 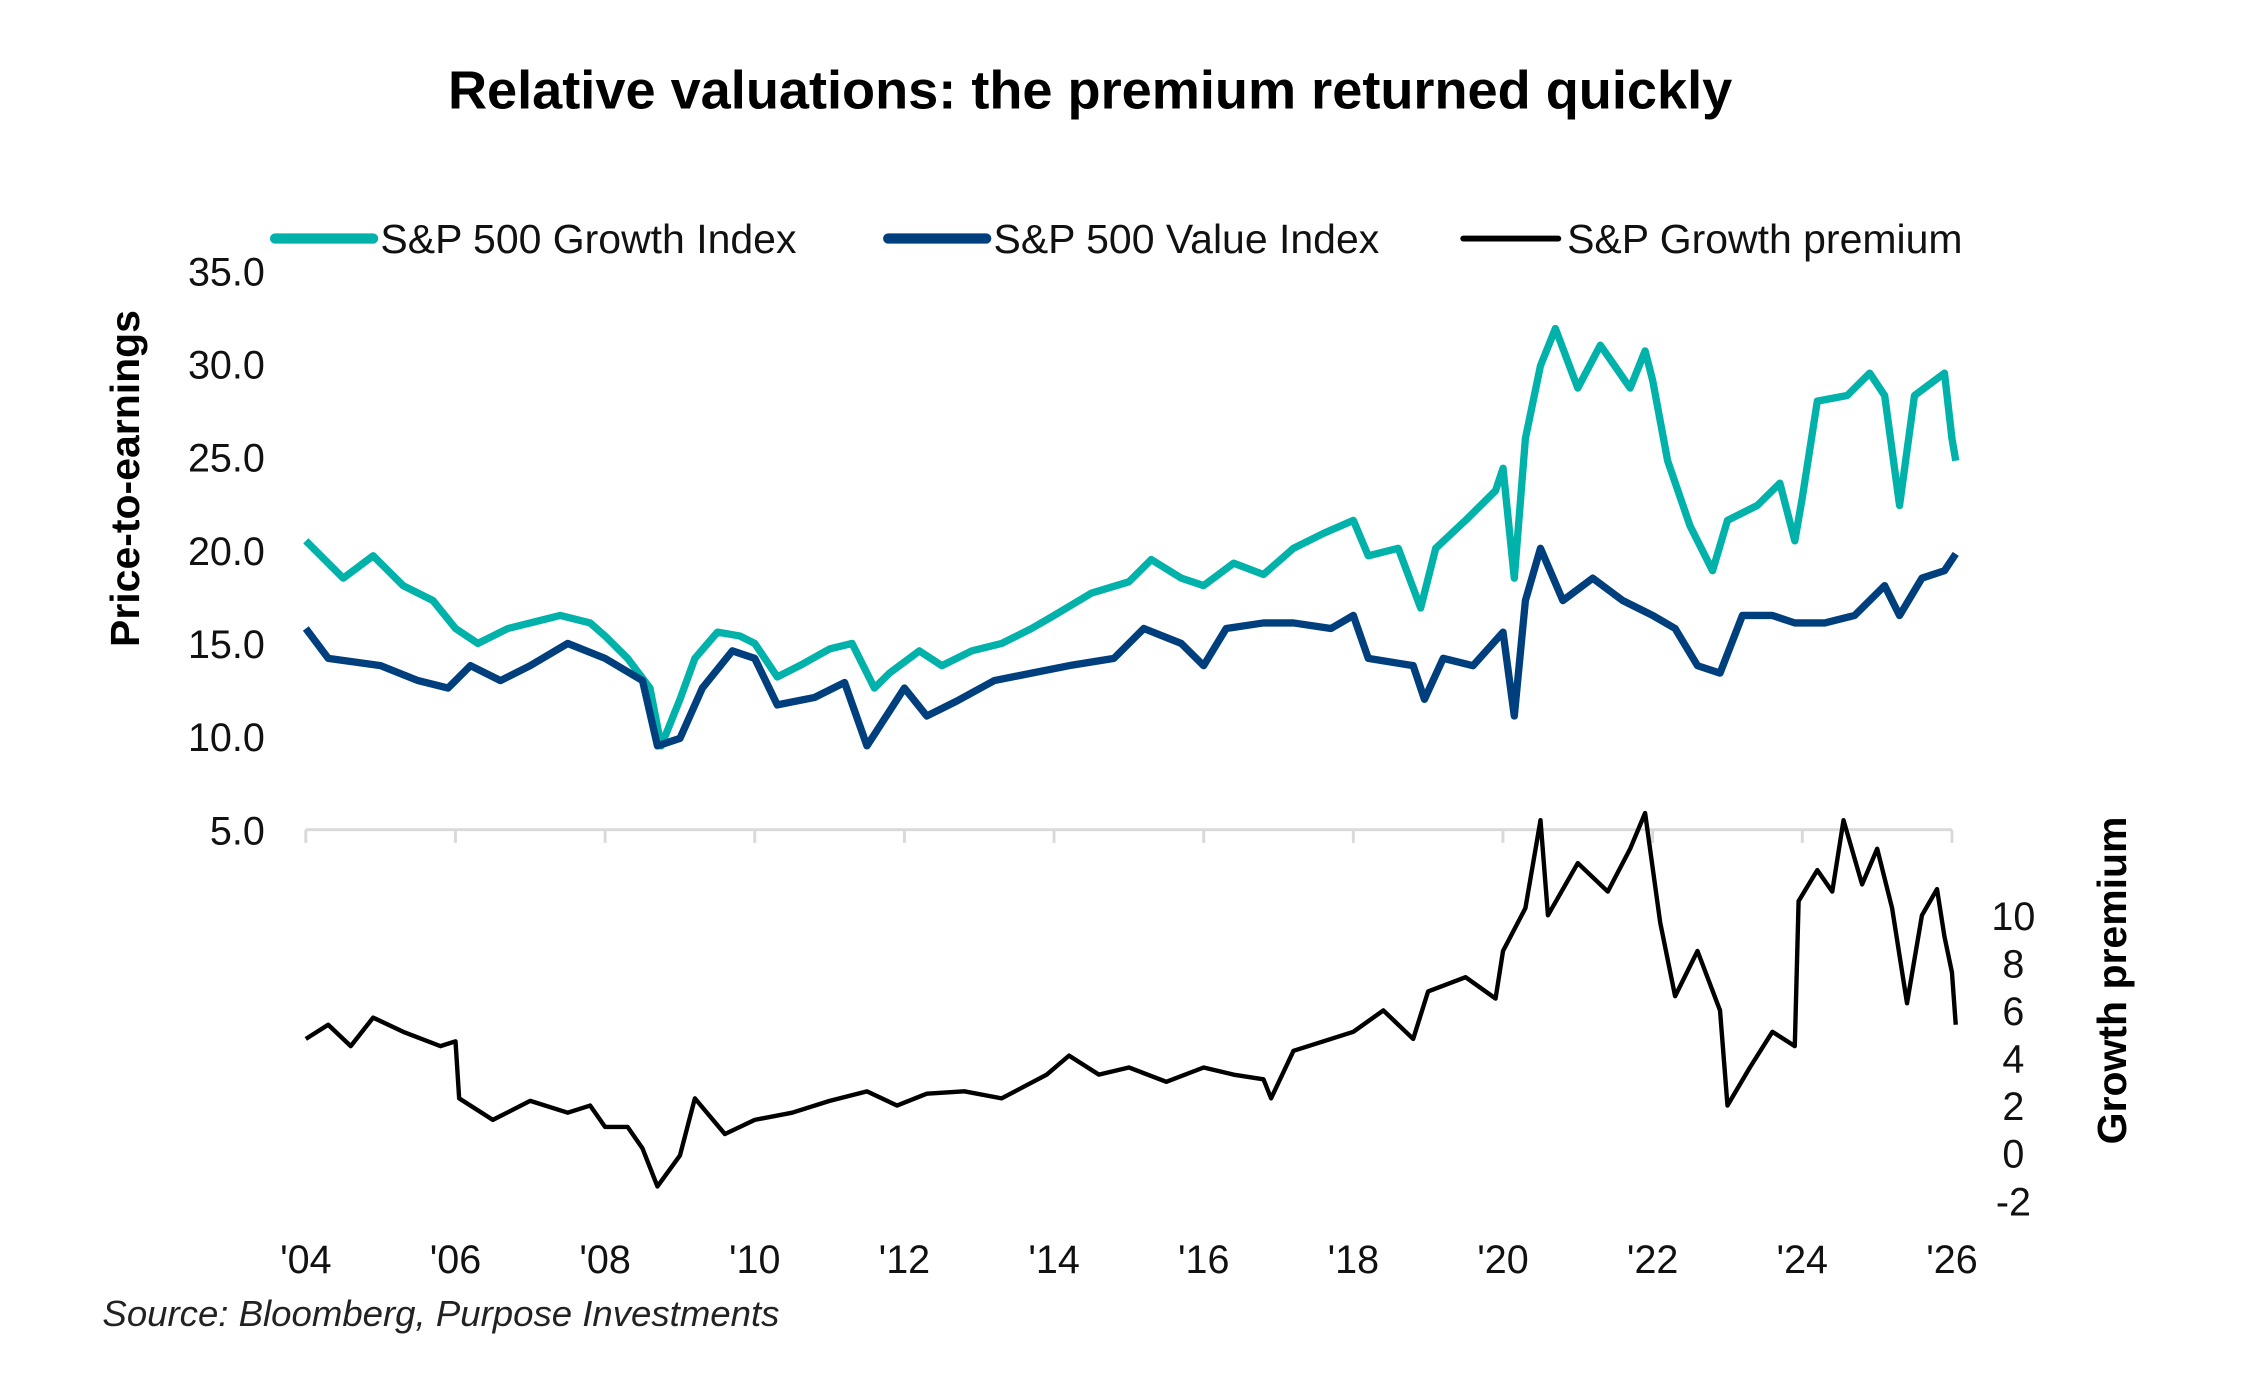 I want to click on legend-label-growth: S&P 500 Growth Index, so click(x=588, y=239).